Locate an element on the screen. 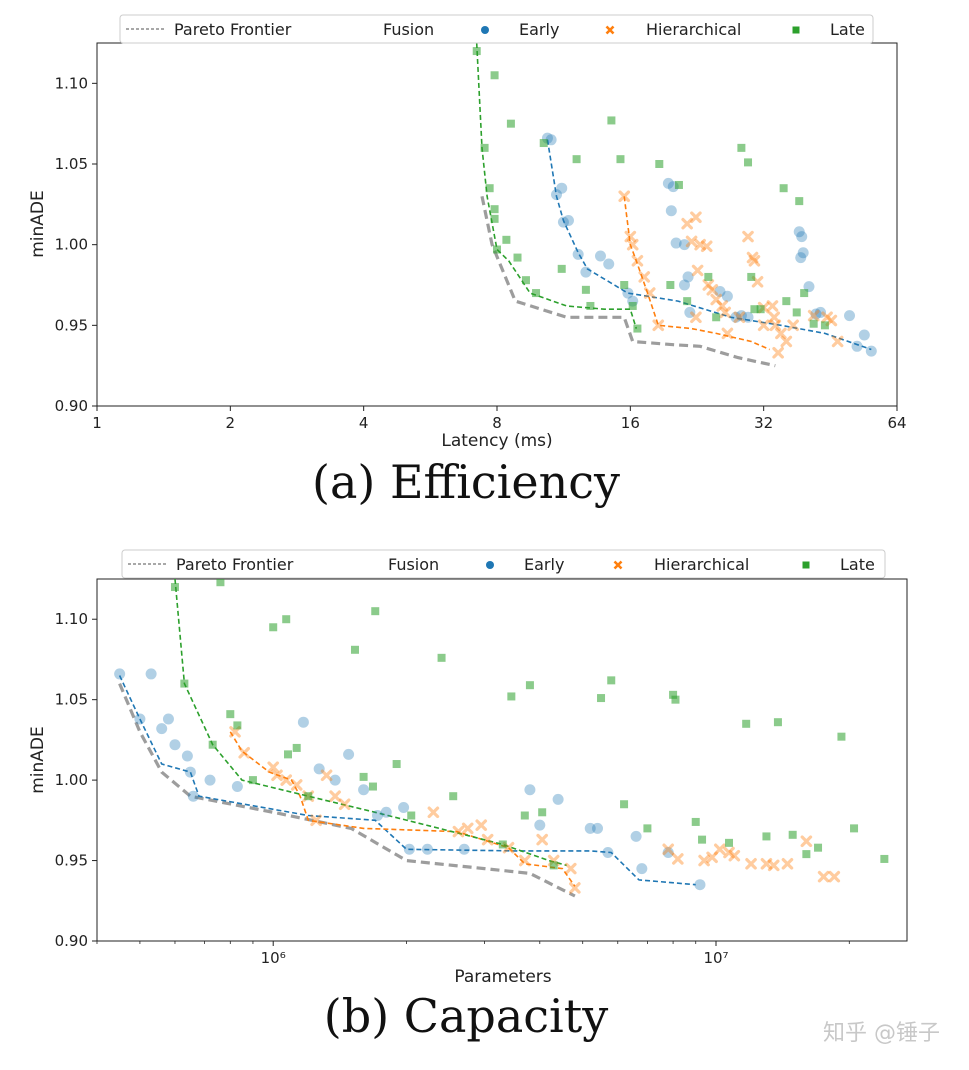 This screenshot has height=1070, width=969. efficiency-ytick-label: 0.95 is located at coordinates (71, 325).